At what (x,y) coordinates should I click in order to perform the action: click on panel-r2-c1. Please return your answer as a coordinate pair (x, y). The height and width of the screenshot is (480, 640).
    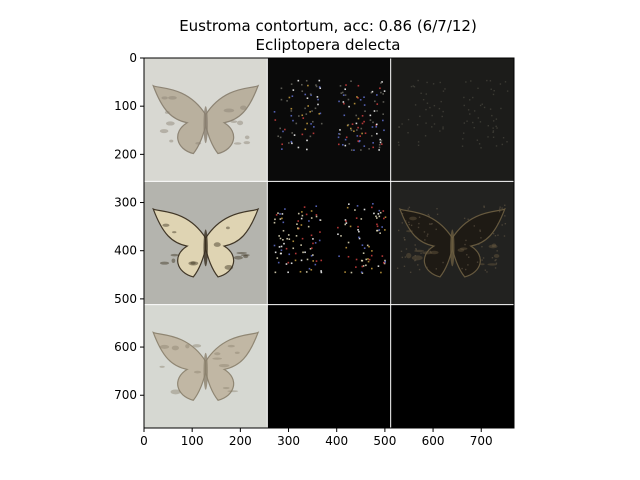
    Looking at the image, I should click on (329, 366).